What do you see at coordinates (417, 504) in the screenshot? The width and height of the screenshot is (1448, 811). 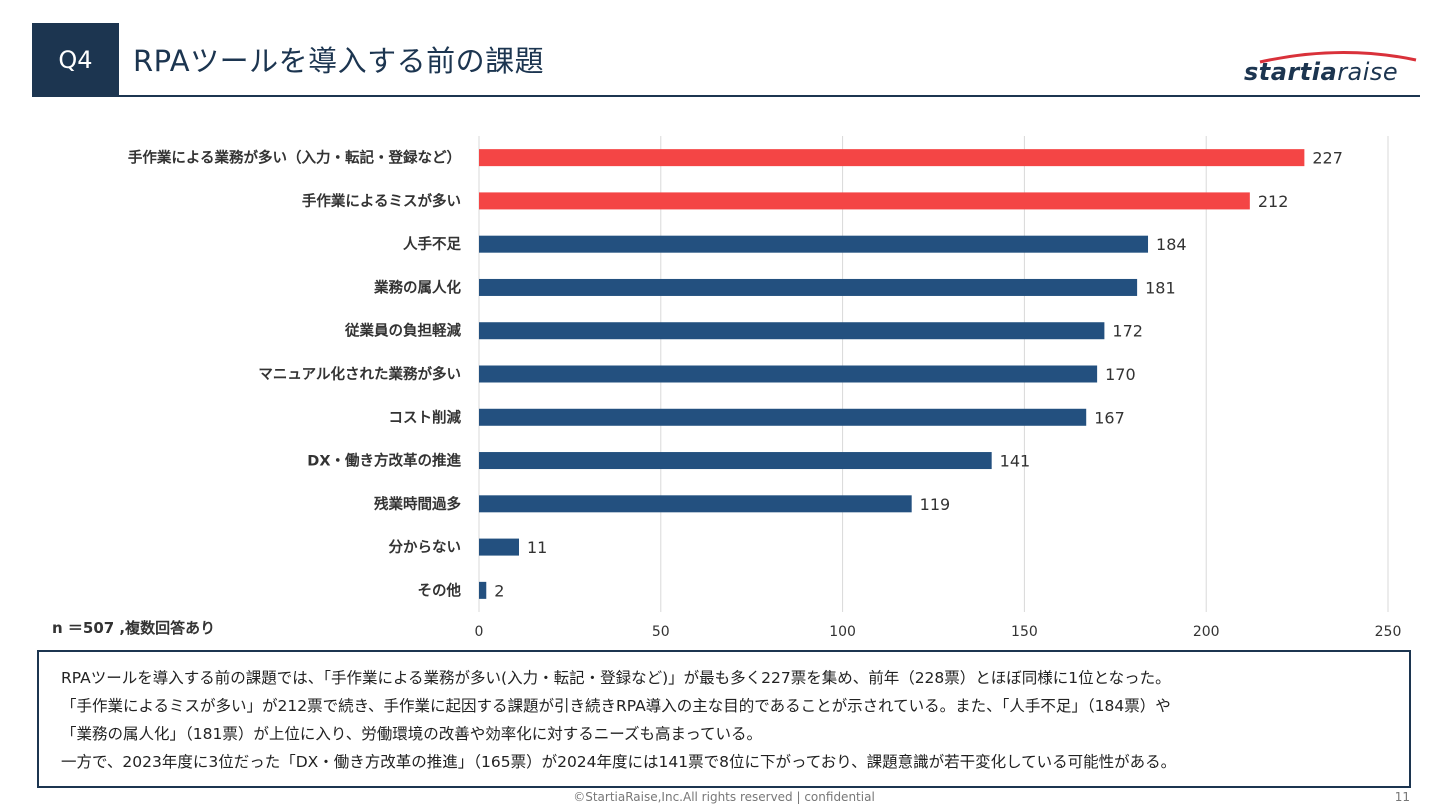 I see `category-label: 残業時間過多` at bounding box center [417, 504].